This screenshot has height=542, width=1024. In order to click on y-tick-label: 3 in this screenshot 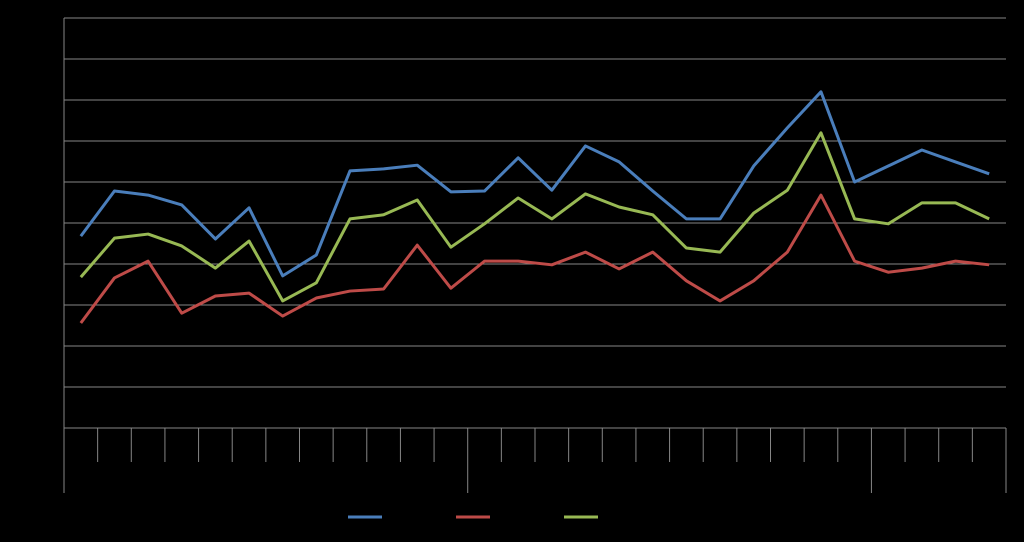, I will do `click(52, 304)`.